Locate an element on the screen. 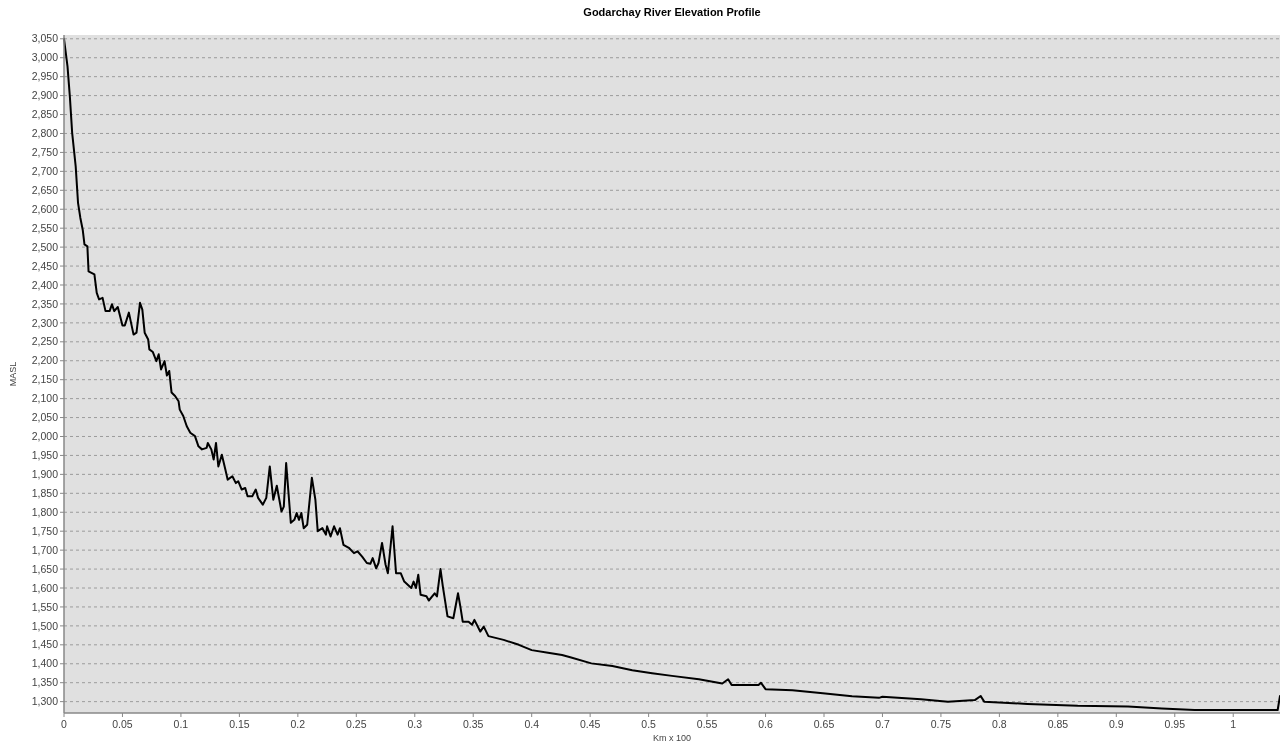 Image resolution: width=1280 pixels, height=744 pixels. y-tick-label: 2,950 is located at coordinates (45, 76).